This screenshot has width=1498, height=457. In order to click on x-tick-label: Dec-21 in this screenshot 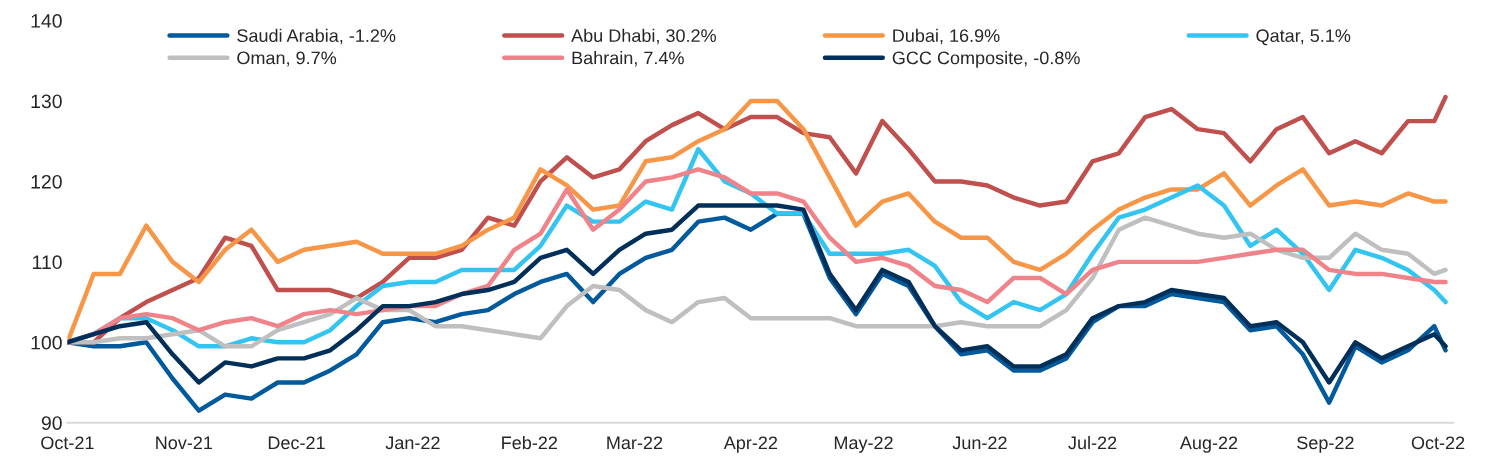, I will do `click(296, 443)`.